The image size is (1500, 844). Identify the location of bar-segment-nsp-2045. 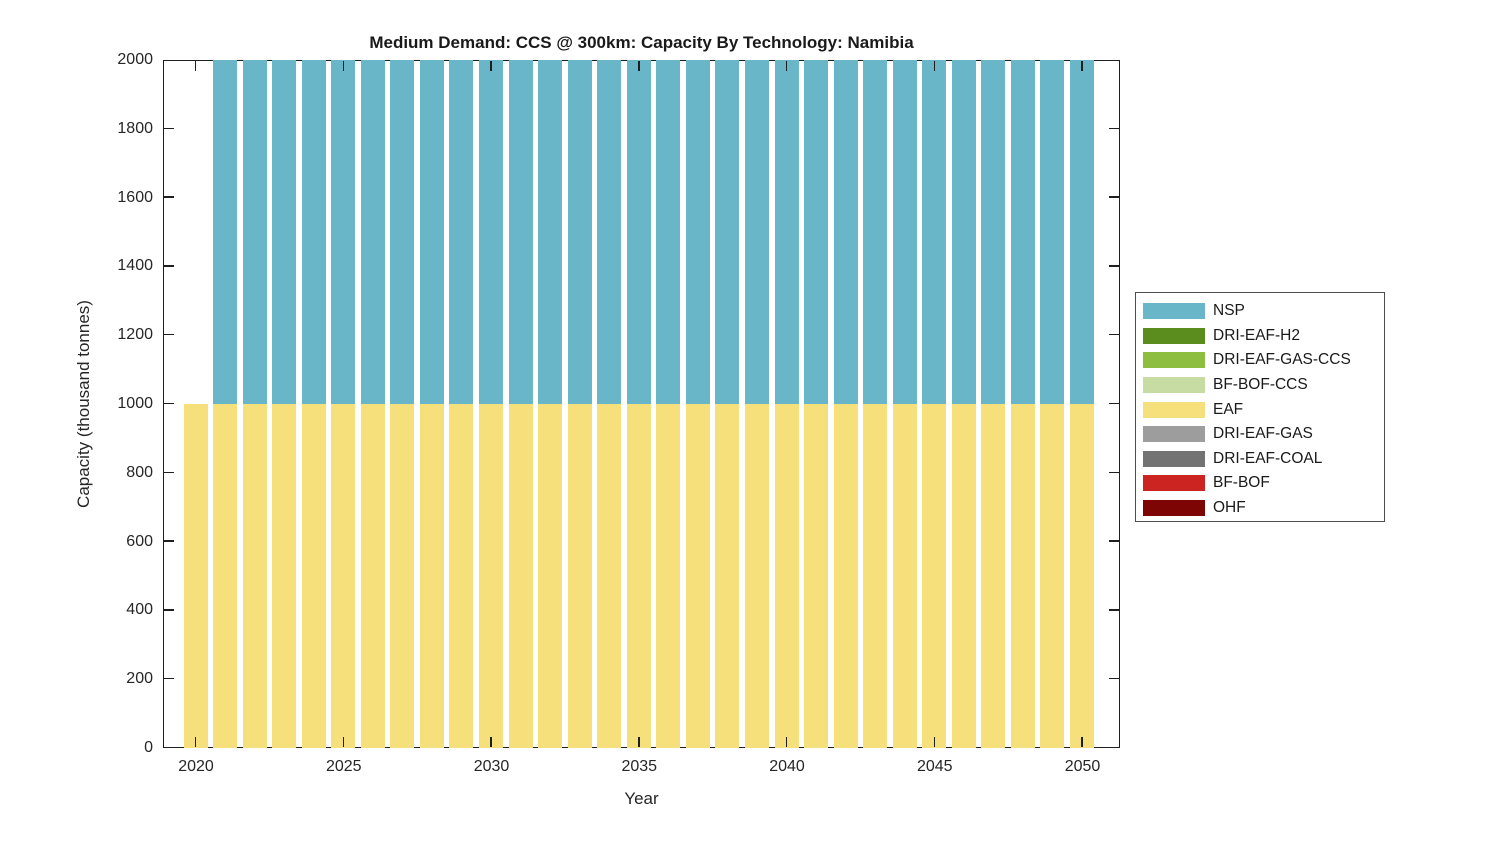
(934, 231).